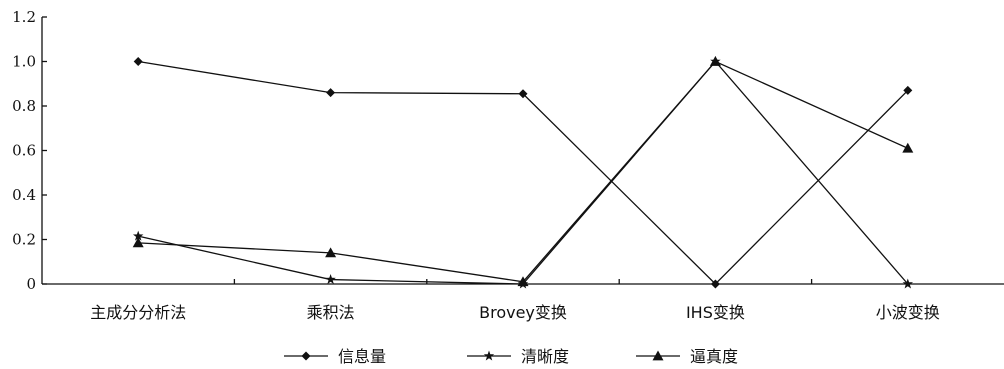  Describe the element at coordinates (331, 312) in the screenshot. I see `x-tick-label: 乘积法` at that location.